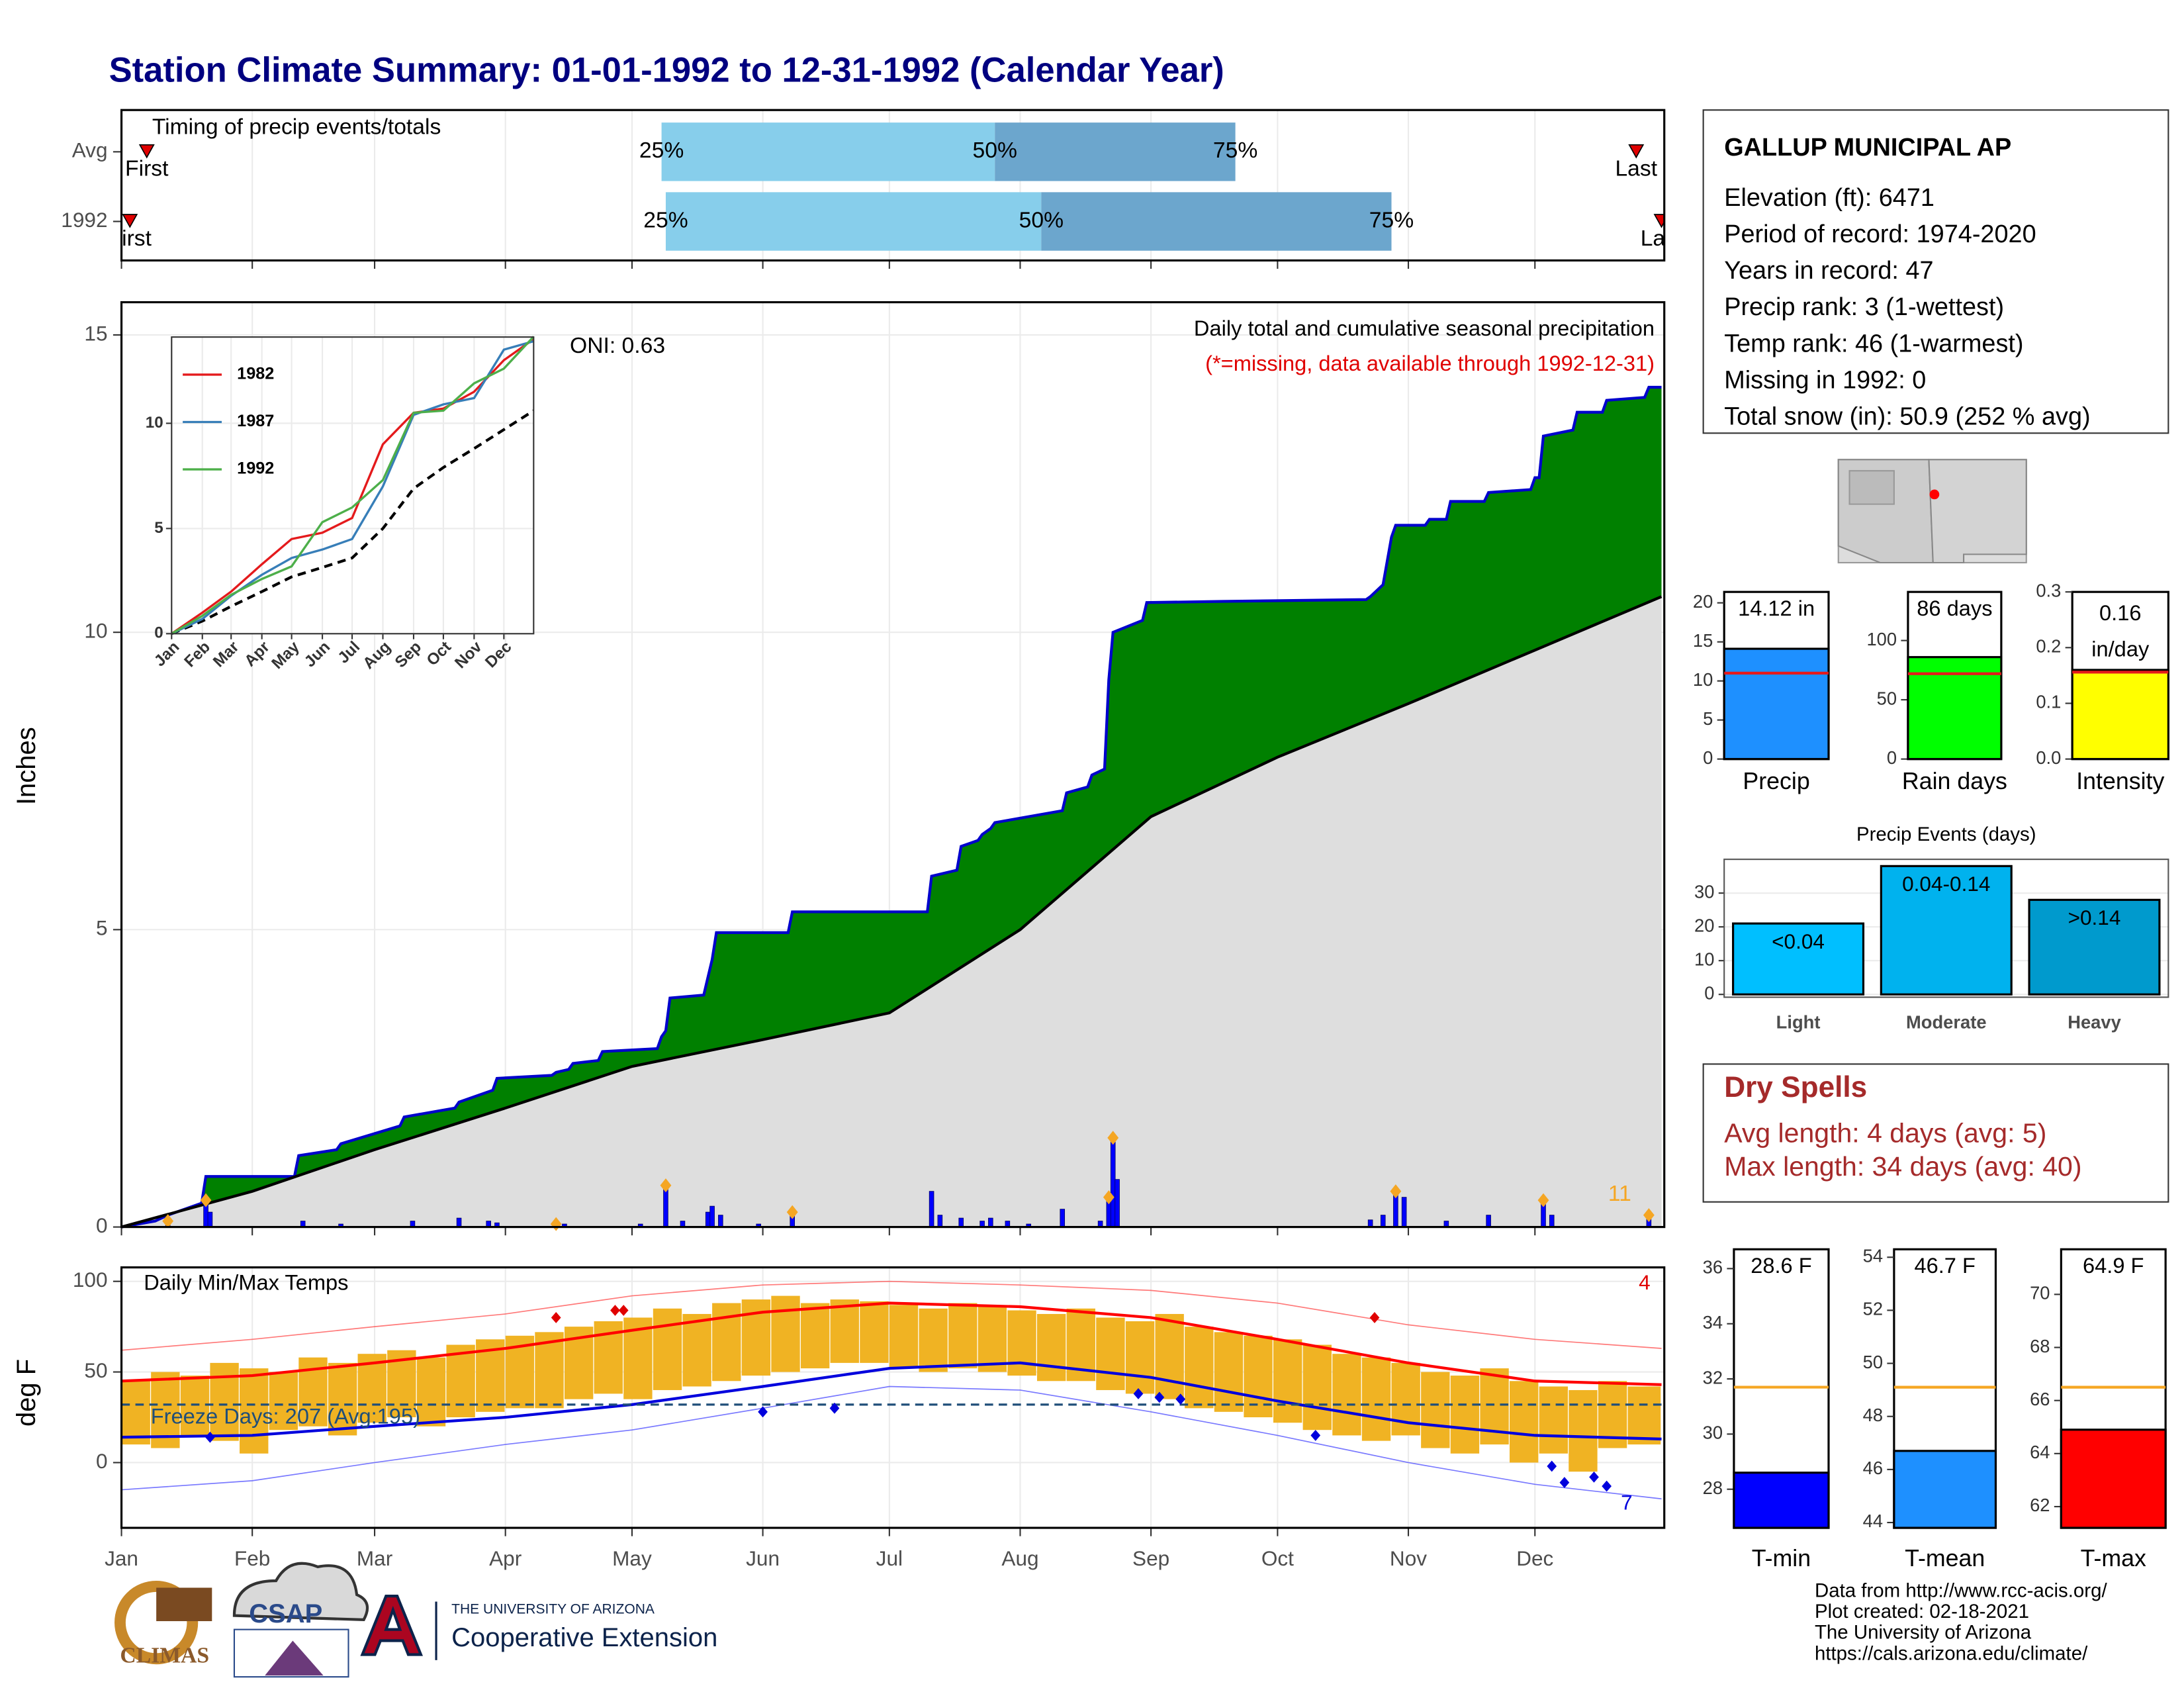 The image size is (2184, 1688). Describe the element at coordinates (1903, 1166) in the screenshot. I see `dry-spell-line: Max length: 34 days (avg: 40)` at that location.